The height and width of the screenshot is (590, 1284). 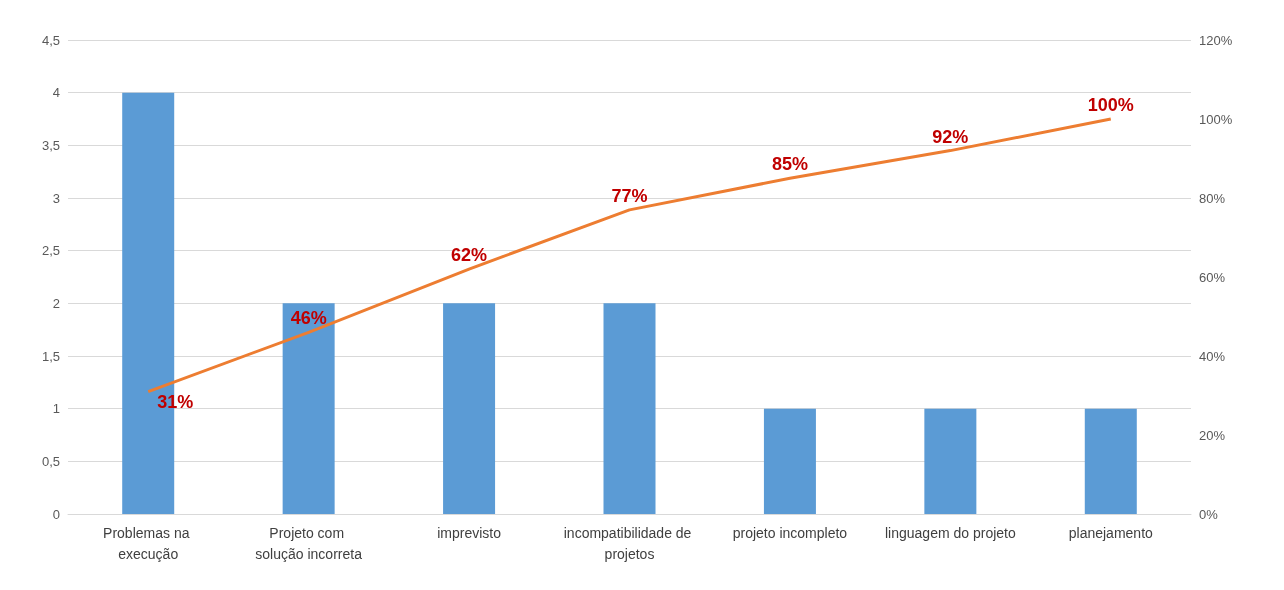 What do you see at coordinates (1212, 435) in the screenshot?
I see `y2-tick-label: 20%` at bounding box center [1212, 435].